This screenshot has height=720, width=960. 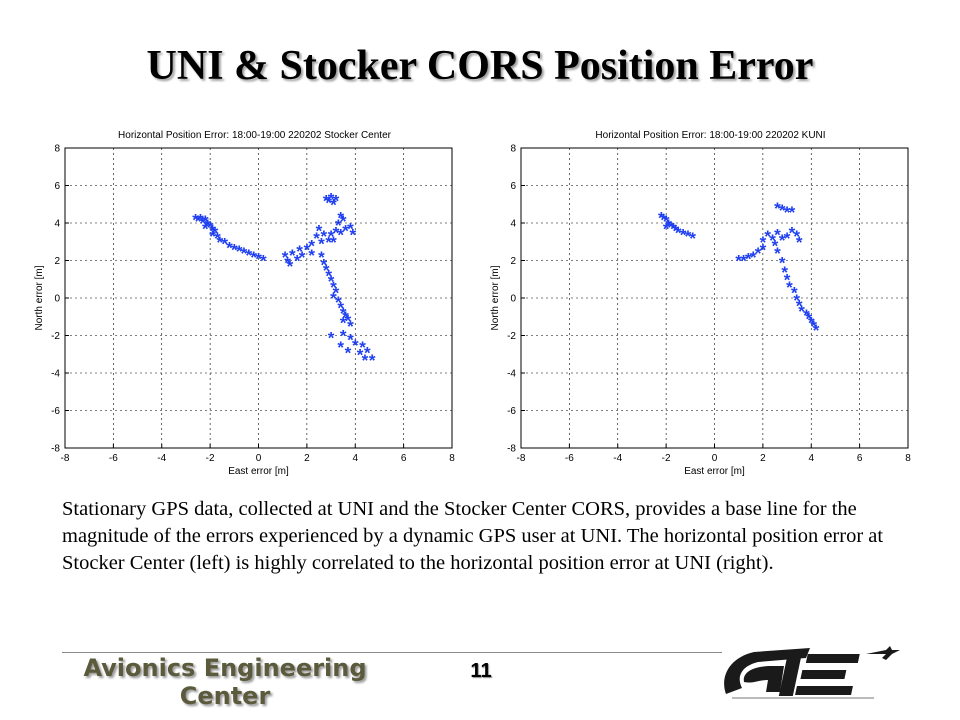 What do you see at coordinates (161, 458) in the screenshot?
I see `x-tick-label: -4` at bounding box center [161, 458].